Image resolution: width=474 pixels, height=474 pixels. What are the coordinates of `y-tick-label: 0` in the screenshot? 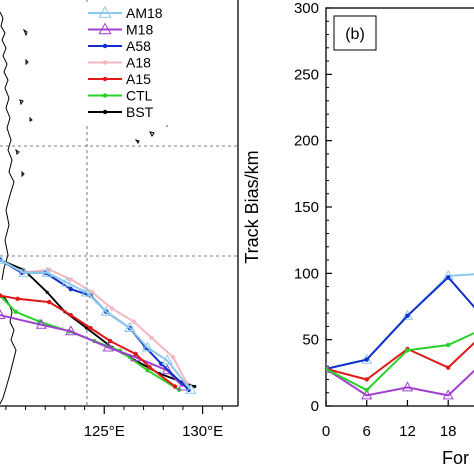 It's located at (315, 406).